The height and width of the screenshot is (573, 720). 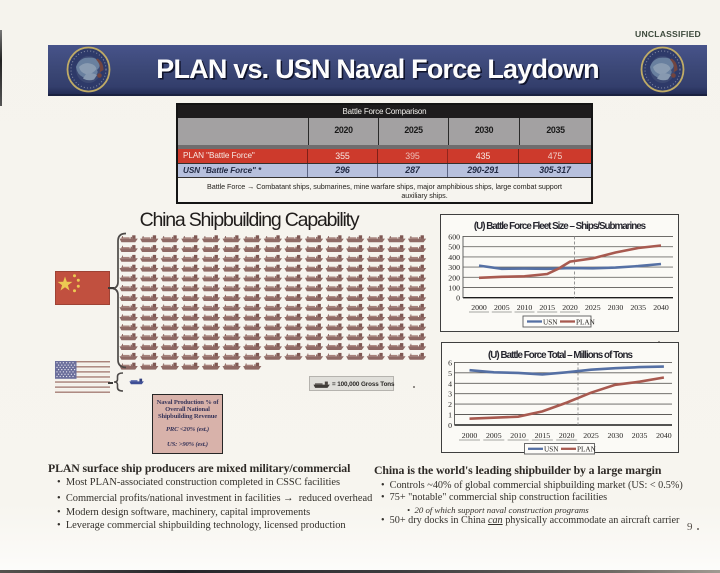 I want to click on svg-text: 4, so click(x=450, y=383).